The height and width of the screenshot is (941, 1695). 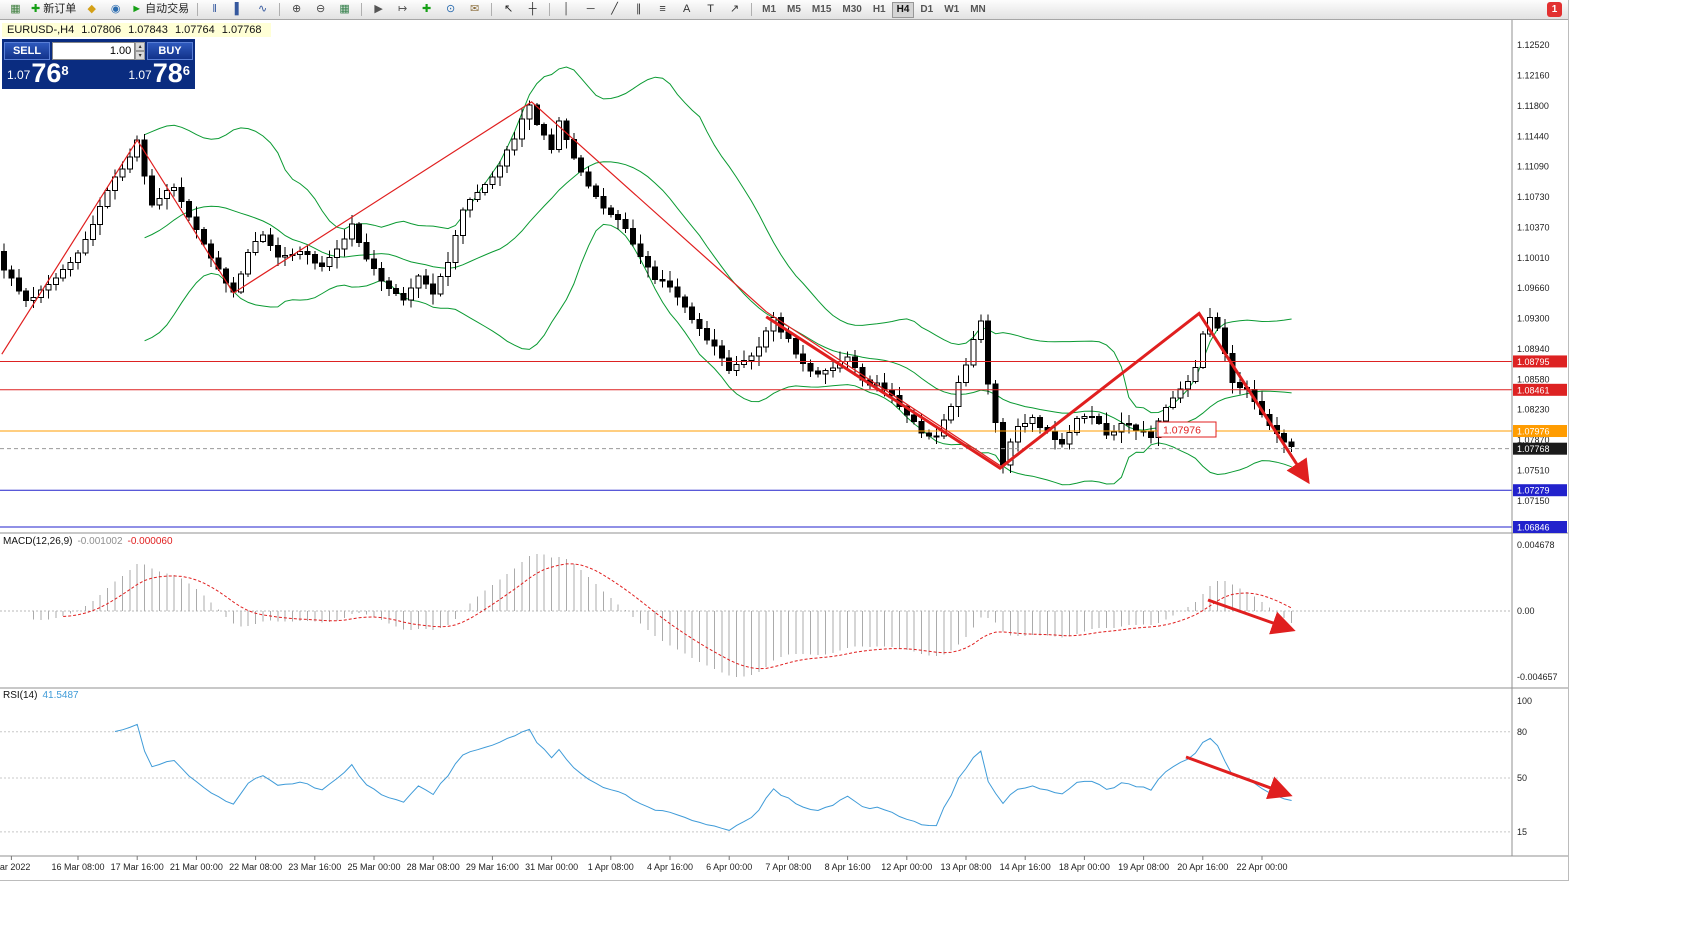 What do you see at coordinates (965, 867) in the screenshot?
I see `svg-text: 13 Apr 08:00` at bounding box center [965, 867].